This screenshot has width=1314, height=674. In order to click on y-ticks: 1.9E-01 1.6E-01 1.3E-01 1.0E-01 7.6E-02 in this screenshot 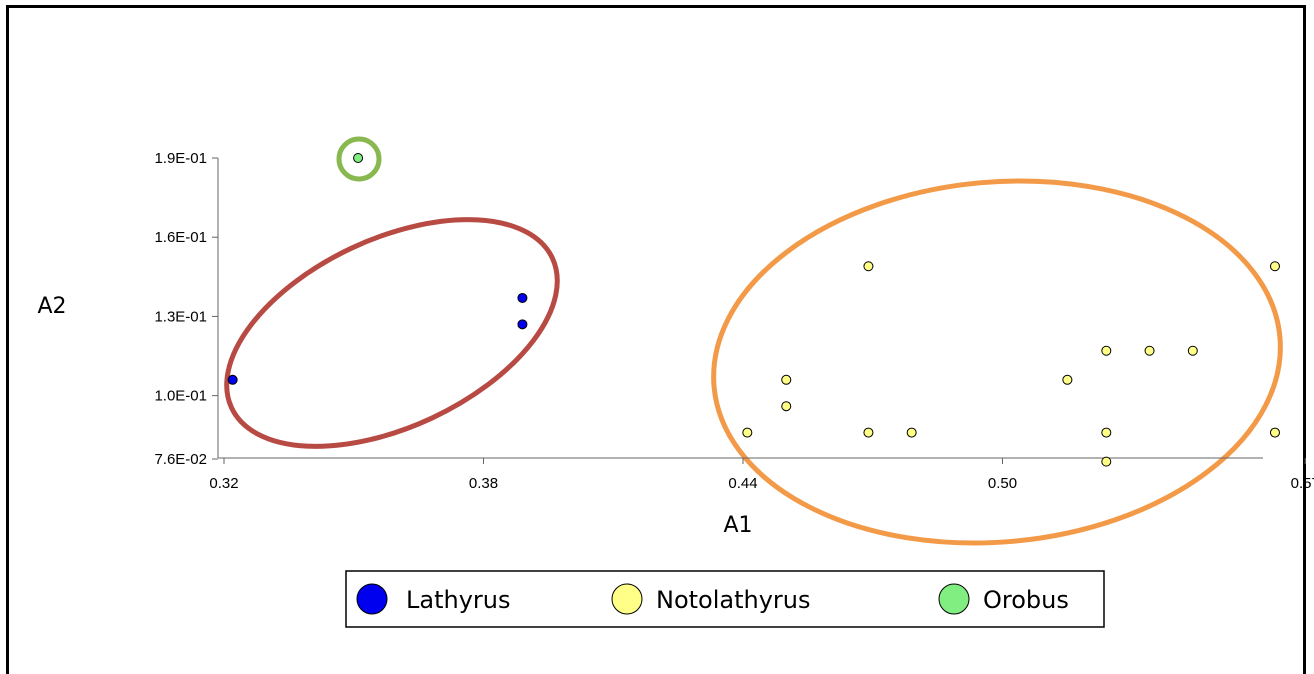, I will do `click(186, 309)`.